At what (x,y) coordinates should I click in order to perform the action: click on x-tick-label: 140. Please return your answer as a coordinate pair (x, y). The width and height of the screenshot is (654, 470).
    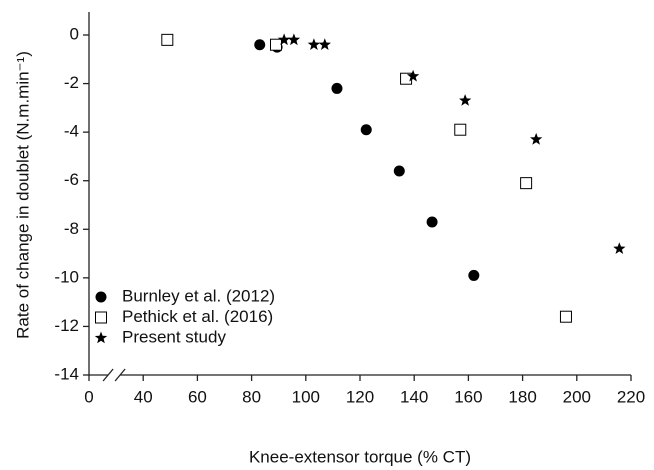
    Looking at the image, I should click on (414, 396).